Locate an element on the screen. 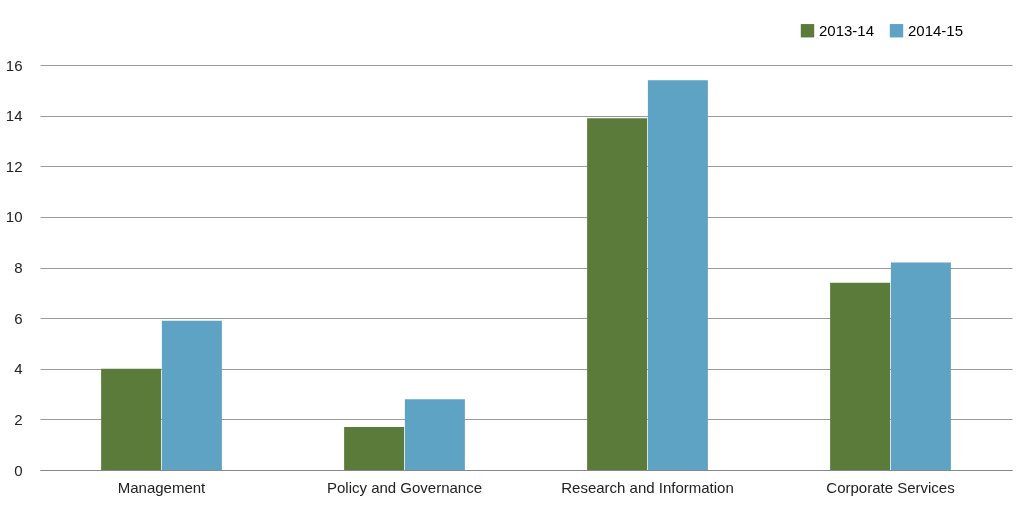  legend-label: 2013-14 is located at coordinates (847, 30).